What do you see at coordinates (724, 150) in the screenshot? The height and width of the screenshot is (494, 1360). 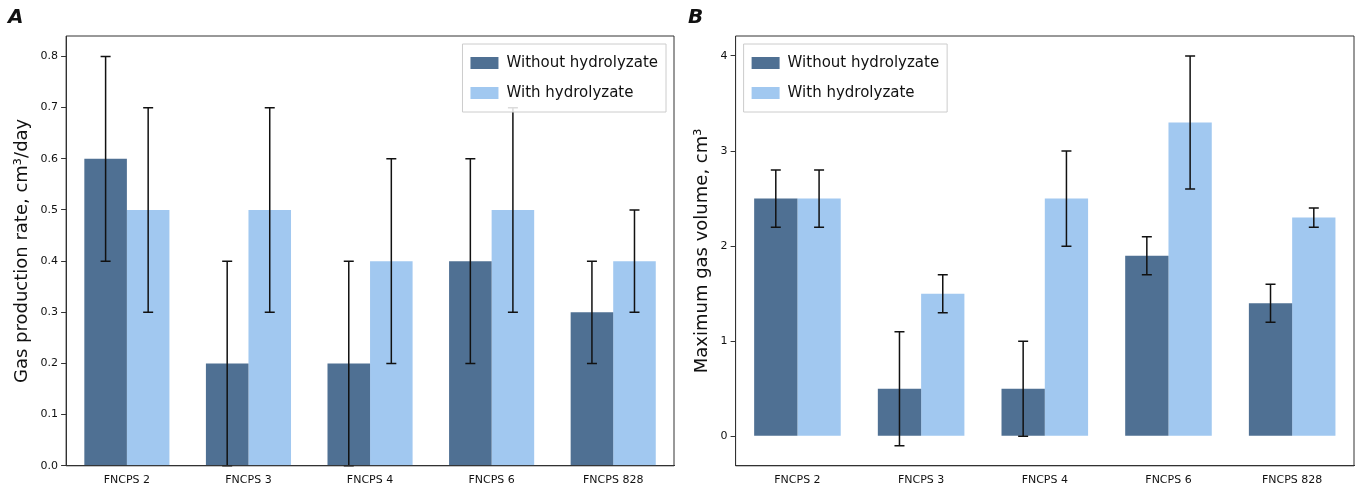 I see `y-tick-label: 3` at bounding box center [724, 150].